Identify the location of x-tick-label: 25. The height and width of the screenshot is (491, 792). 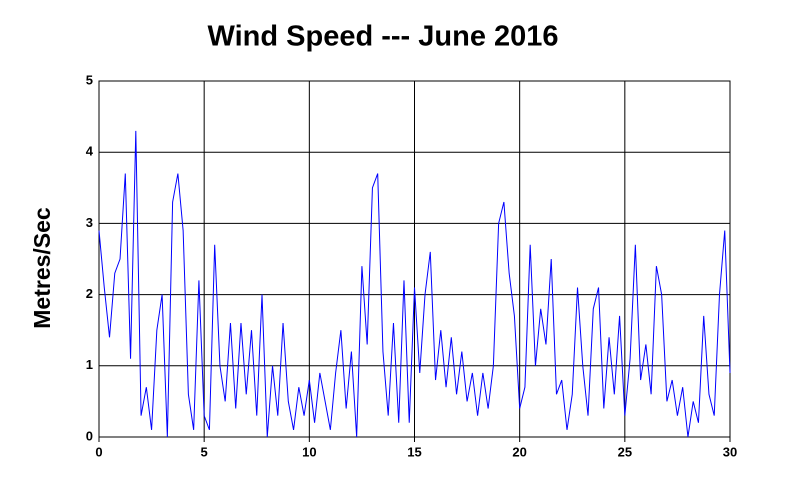
(625, 451).